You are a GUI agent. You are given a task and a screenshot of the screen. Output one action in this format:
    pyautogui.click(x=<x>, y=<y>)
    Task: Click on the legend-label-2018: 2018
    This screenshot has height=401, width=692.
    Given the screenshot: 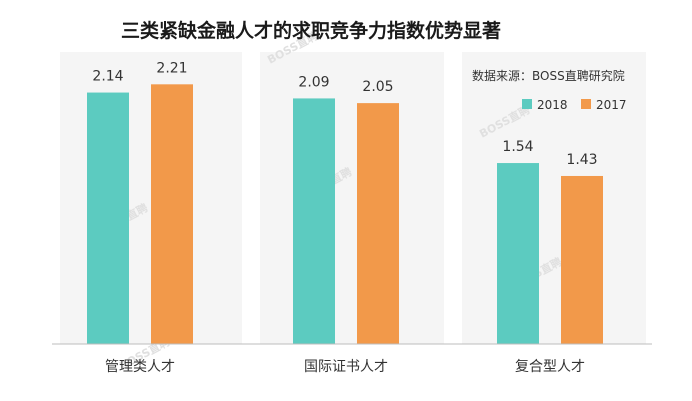 What is the action you would take?
    pyautogui.click(x=552, y=105)
    